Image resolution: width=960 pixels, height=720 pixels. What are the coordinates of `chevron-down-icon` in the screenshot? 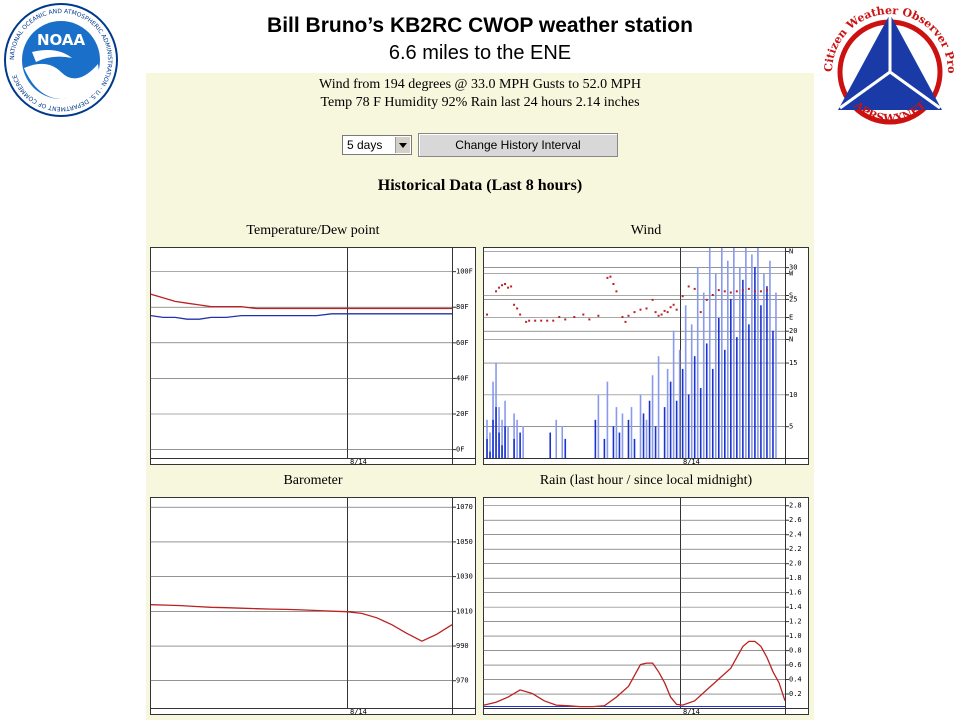 It's located at (402, 145).